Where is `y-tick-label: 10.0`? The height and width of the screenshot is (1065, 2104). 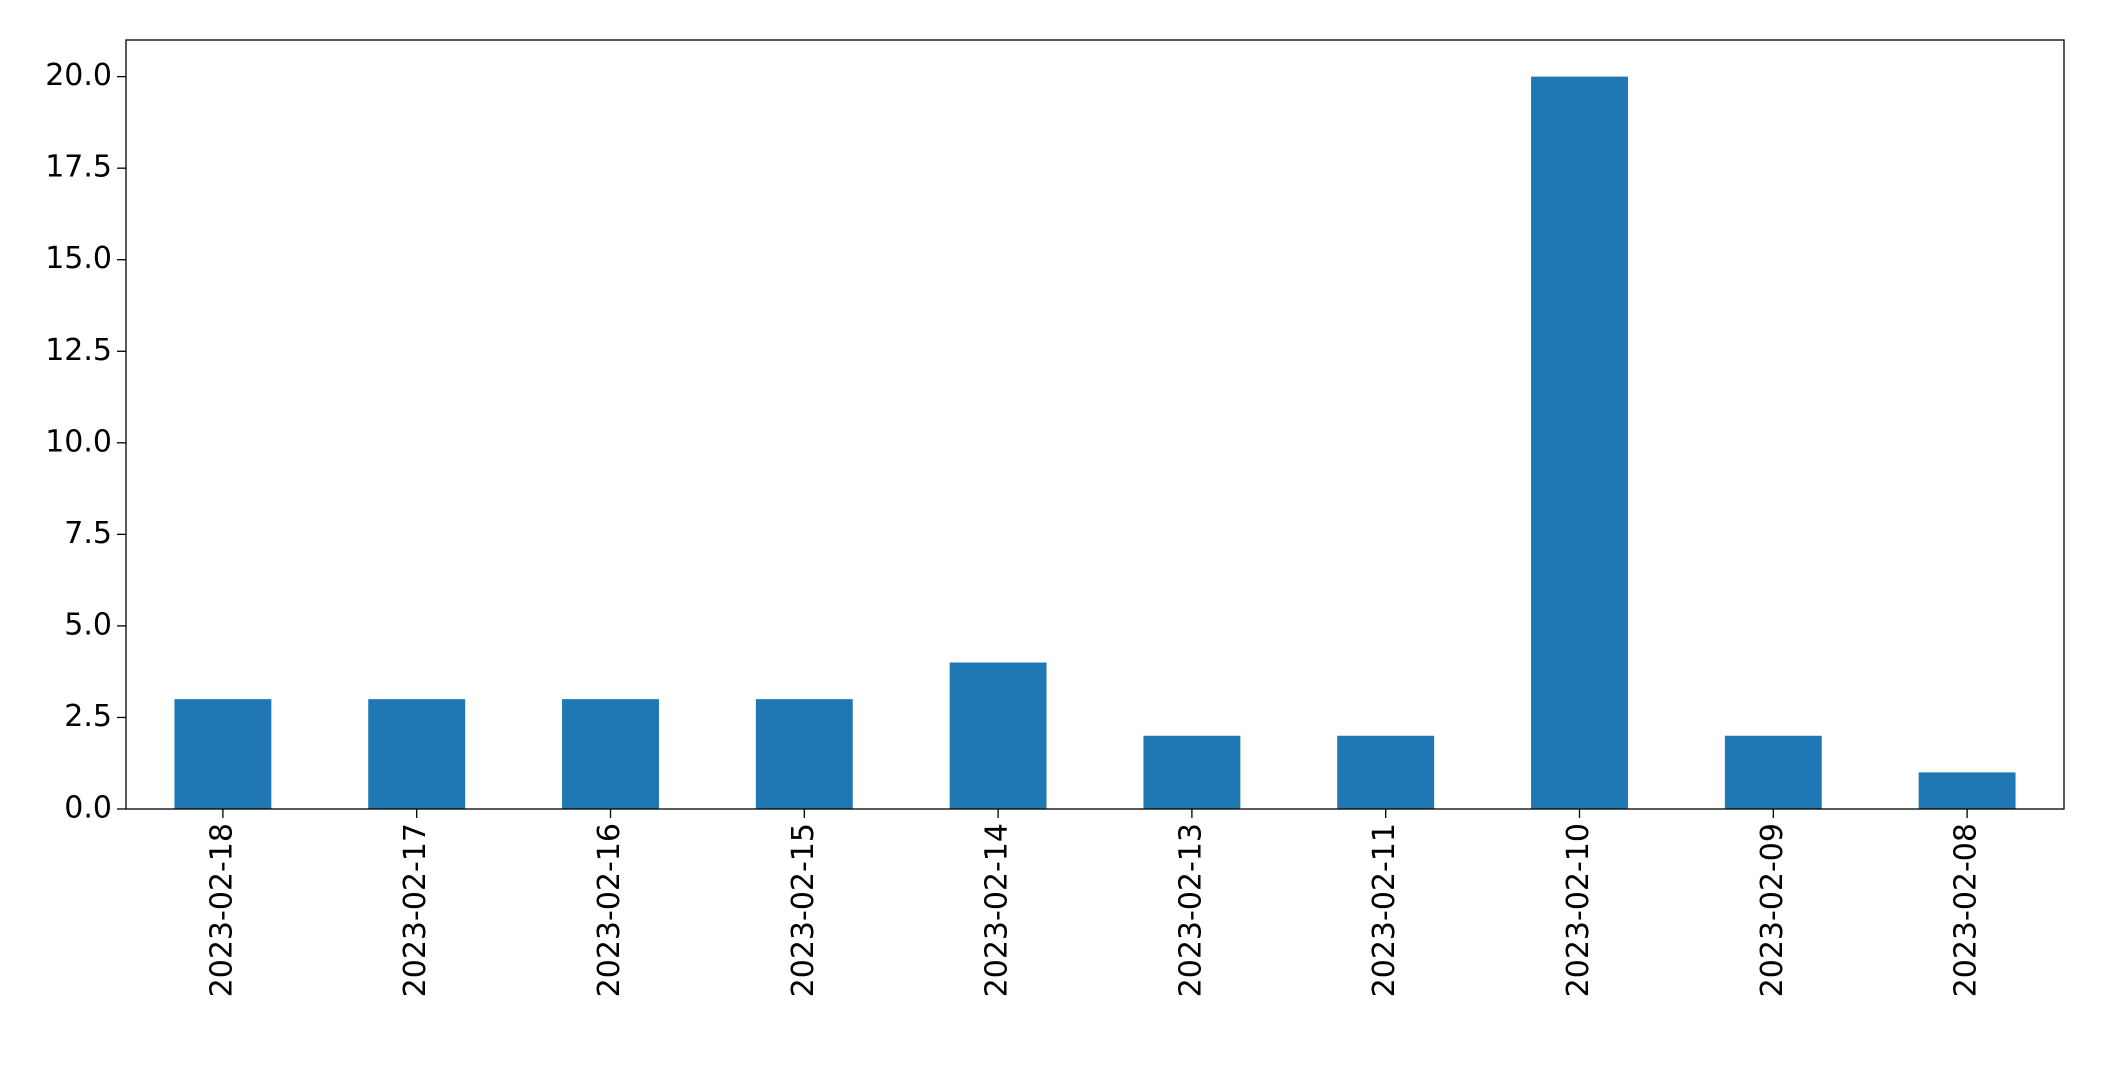
y-tick-label: 10.0 is located at coordinates (78, 441).